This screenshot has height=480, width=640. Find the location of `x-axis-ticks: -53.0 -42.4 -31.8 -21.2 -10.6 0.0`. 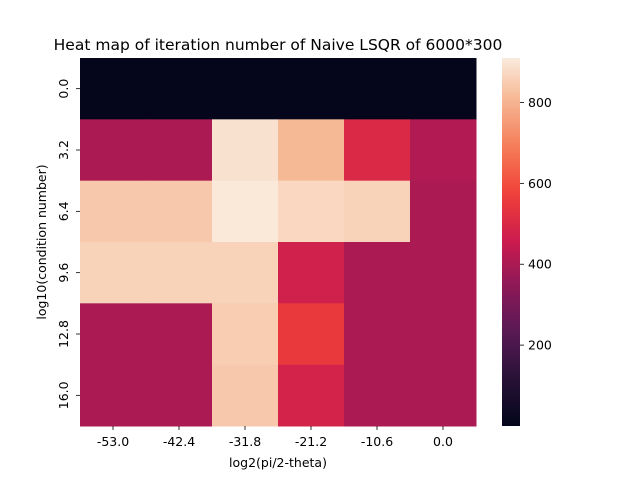

x-axis-ticks: -53.0 -42.4 -31.8 -21.2 -10.6 0.0 is located at coordinates (275, 437).